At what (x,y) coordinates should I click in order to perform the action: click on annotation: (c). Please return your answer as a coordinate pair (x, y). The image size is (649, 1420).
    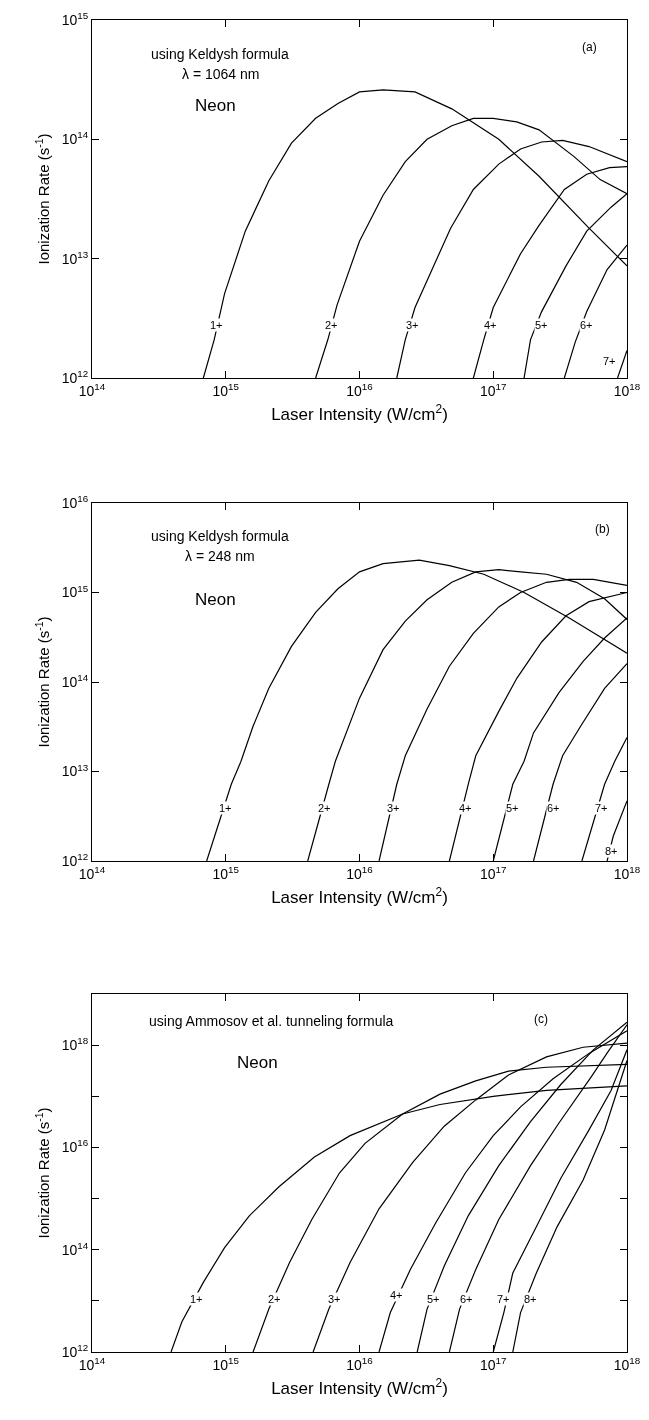
    Looking at the image, I should click on (541, 1019).